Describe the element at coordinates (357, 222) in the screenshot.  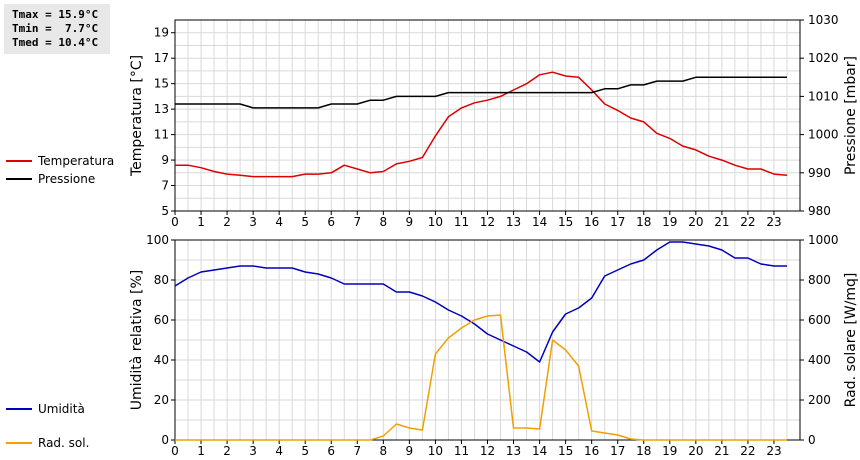
I see `temp-press-x-tick-label: 7` at that location.